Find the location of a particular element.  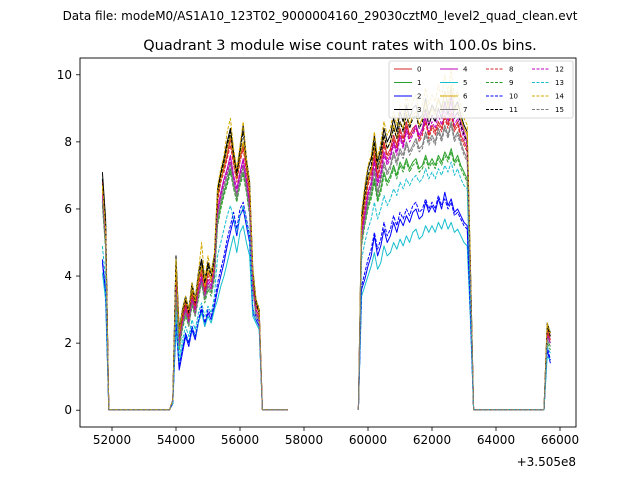

legend-label-13: 13 is located at coordinates (559, 83).